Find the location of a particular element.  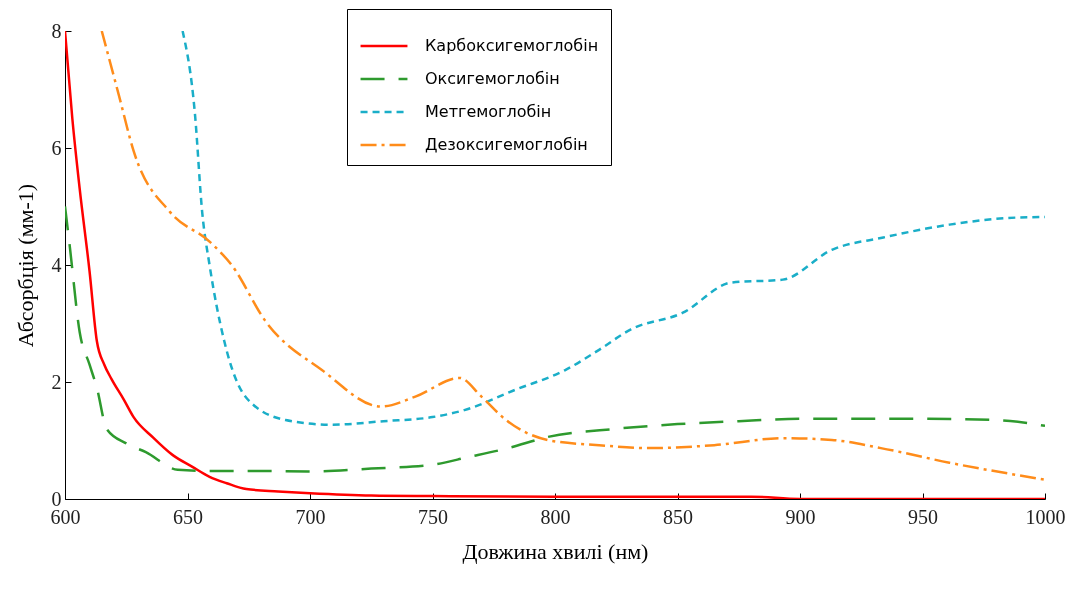

x-tick-label: 800 is located at coordinates (555, 516).